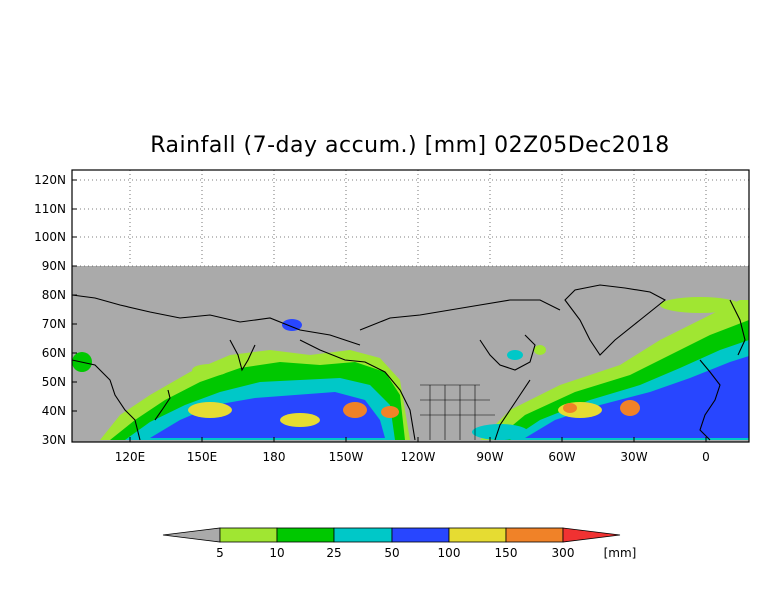  What do you see at coordinates (54, 353) in the screenshot?
I see `lat-label-60n: 60N` at bounding box center [54, 353].